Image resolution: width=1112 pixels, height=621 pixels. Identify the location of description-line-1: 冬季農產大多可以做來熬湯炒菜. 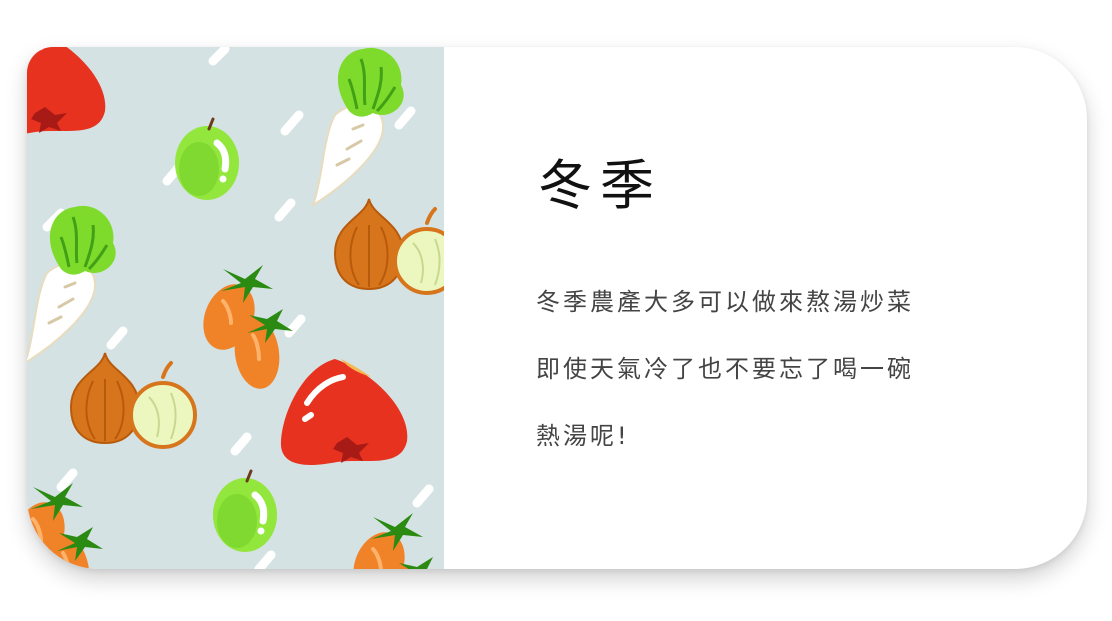
(725, 302).